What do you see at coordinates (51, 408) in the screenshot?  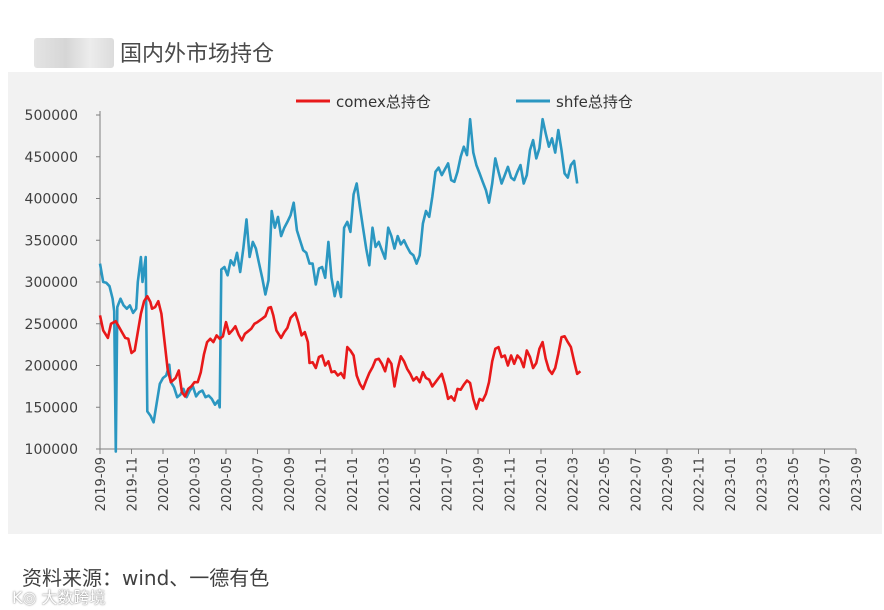 I see `y-tick-label: 150000` at bounding box center [51, 408].